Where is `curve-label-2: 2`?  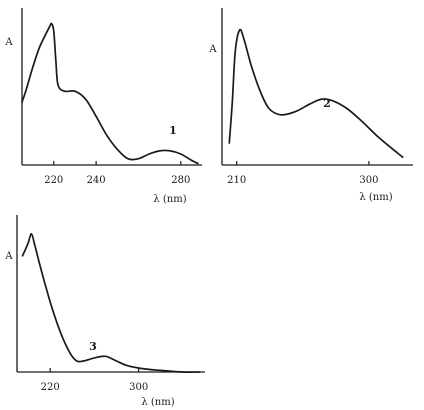 curve-label-2: 2 is located at coordinates (327, 103).